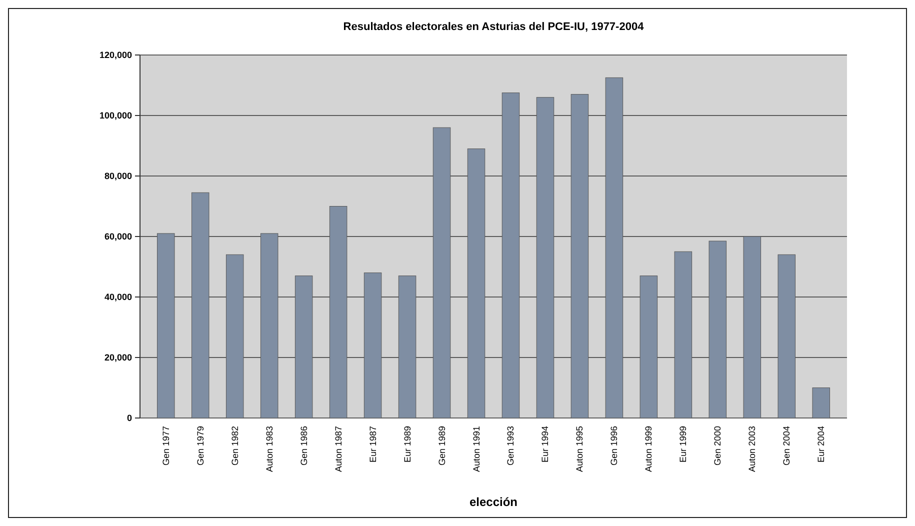 The width and height of the screenshot is (915, 526). Describe the element at coordinates (441, 446) in the screenshot. I see `x-tick-label: Gen 1989` at that location.